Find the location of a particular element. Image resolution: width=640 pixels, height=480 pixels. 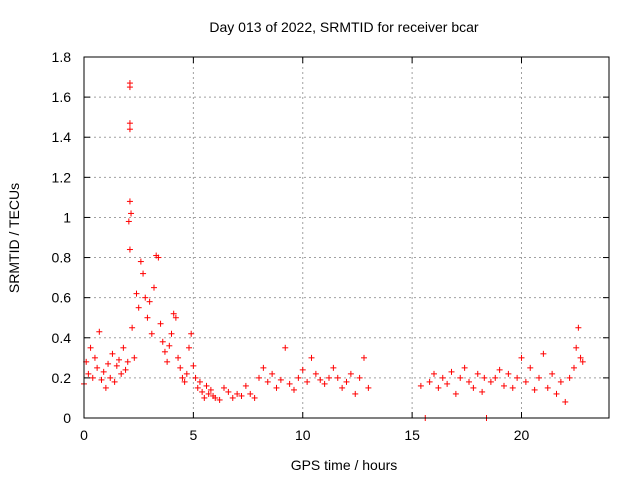

x-tick-label: 20 is located at coordinates (522, 435).